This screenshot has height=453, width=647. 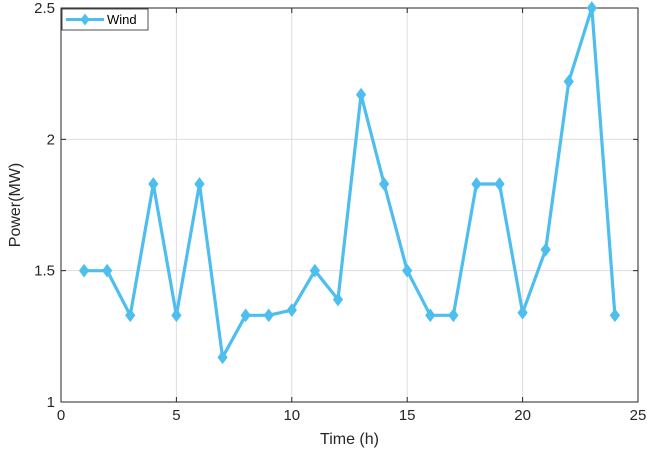 What do you see at coordinates (522, 415) in the screenshot?
I see `x-tick-label: 20` at bounding box center [522, 415].